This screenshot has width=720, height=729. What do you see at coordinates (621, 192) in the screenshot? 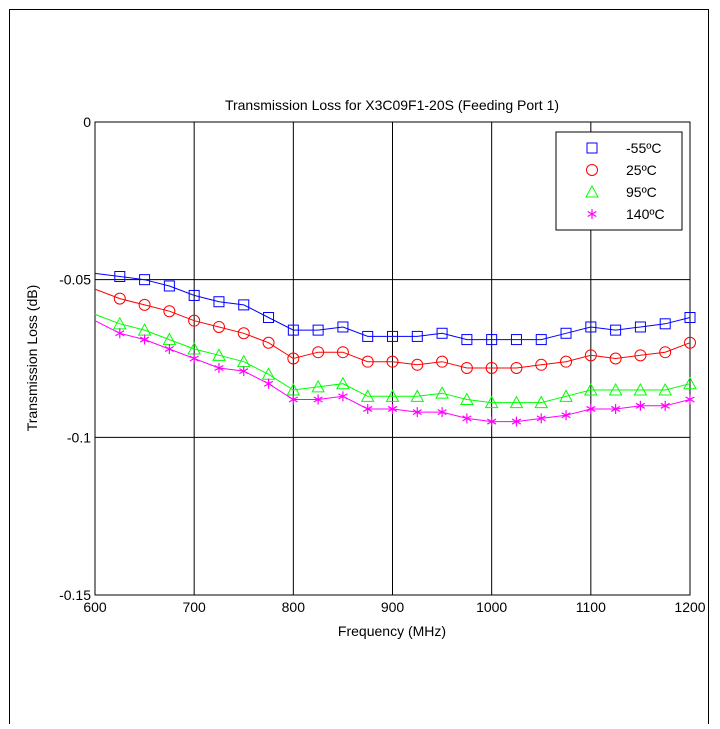
I see `legend-item: 95ºC` at bounding box center [621, 192].